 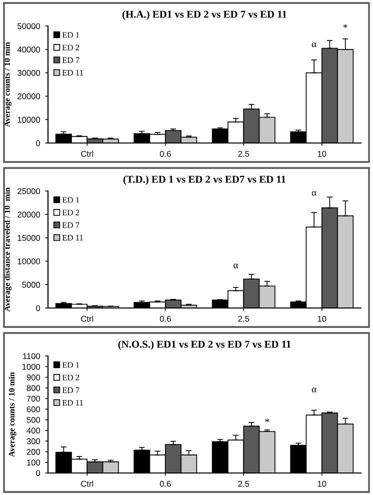 I want to click on y-tick-label: 200, so click(x=33, y=451).